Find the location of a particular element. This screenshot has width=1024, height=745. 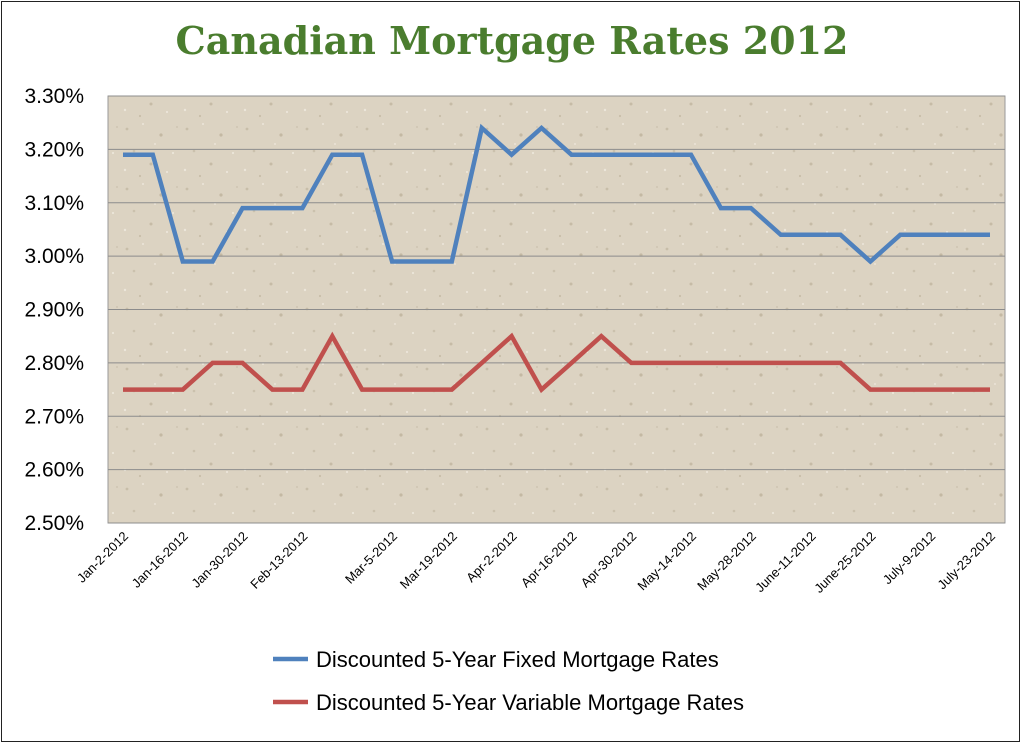

y-tick-label: 2.70% is located at coordinates (54, 416).